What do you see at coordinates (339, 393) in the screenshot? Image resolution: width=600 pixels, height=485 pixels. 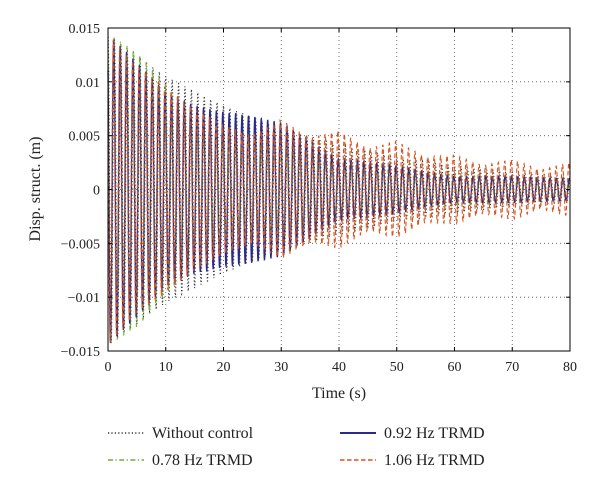 I see `x-axis-label: Time (s)` at bounding box center [339, 393].